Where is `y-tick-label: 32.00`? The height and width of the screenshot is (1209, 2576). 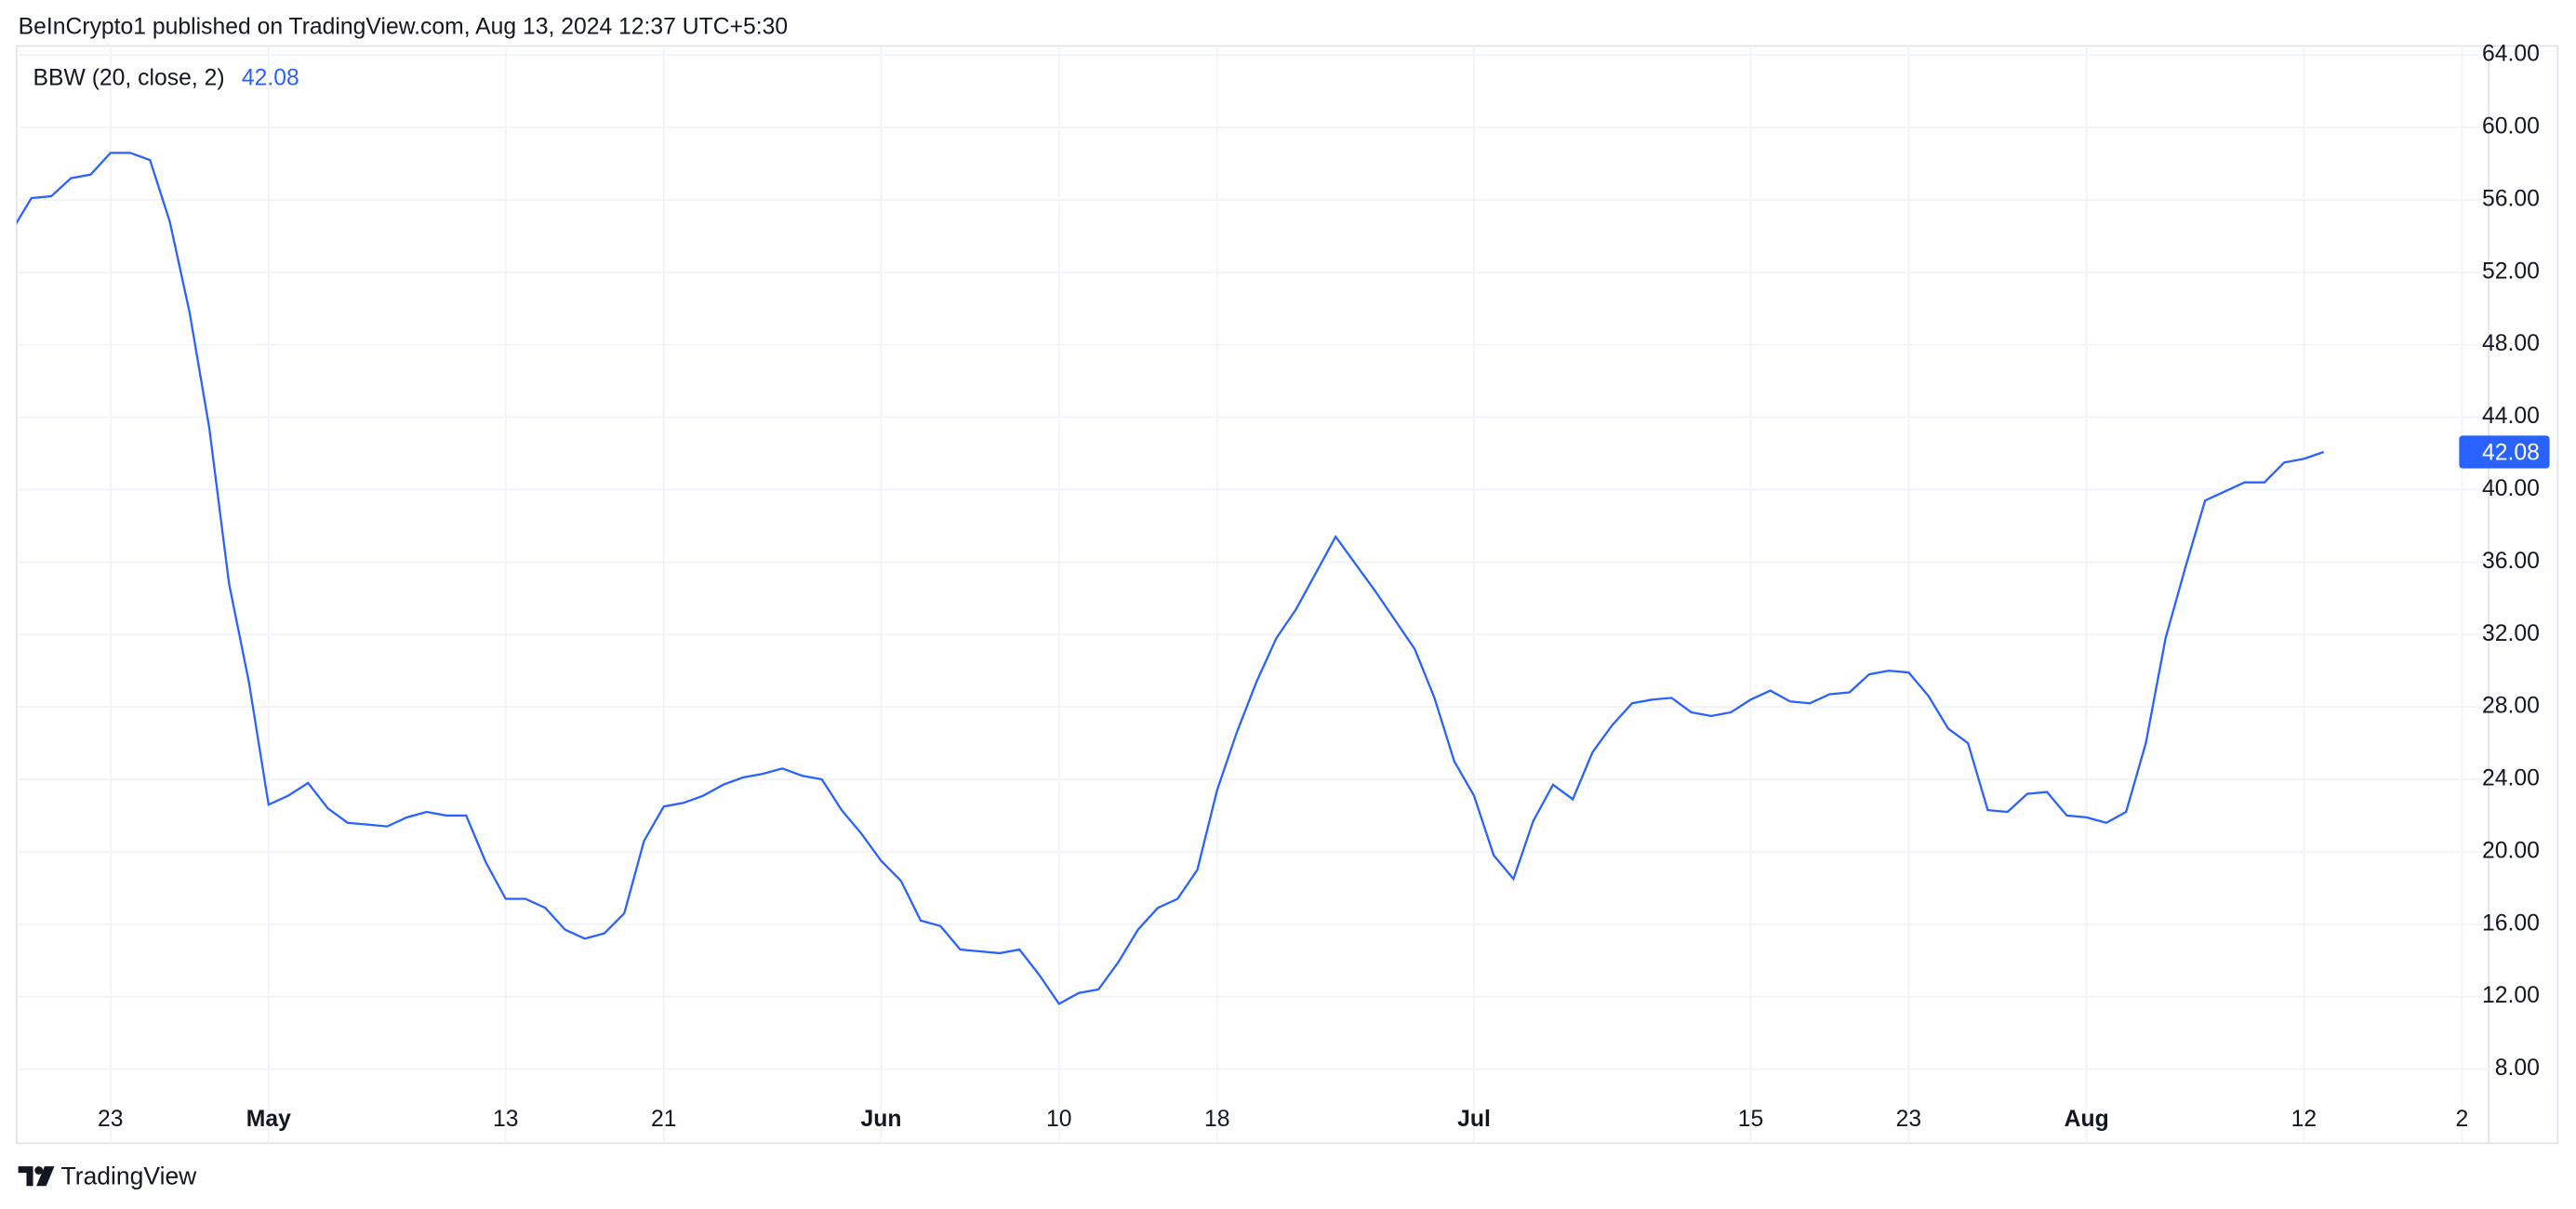 y-tick-label: 32.00 is located at coordinates (2511, 633).